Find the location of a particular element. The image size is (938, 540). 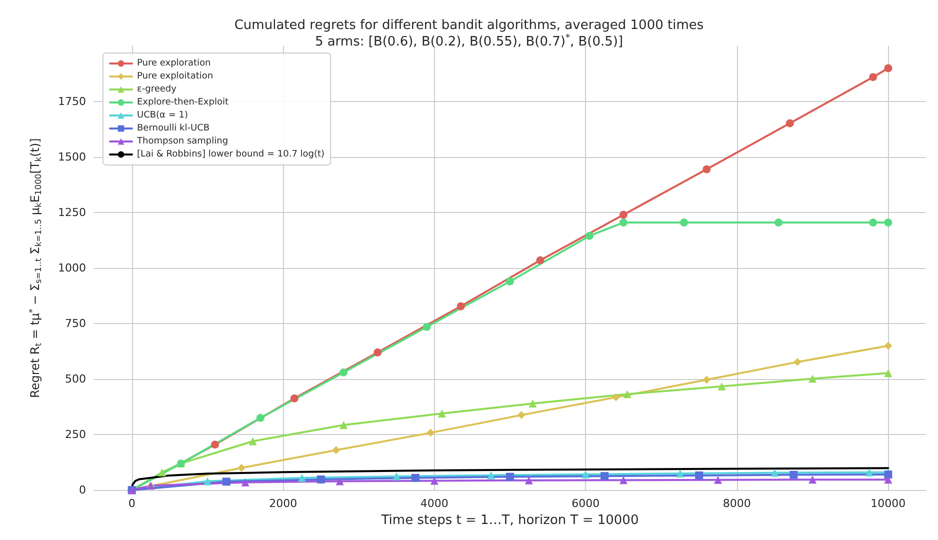

x-tick-label: 6000 is located at coordinates (586, 503).